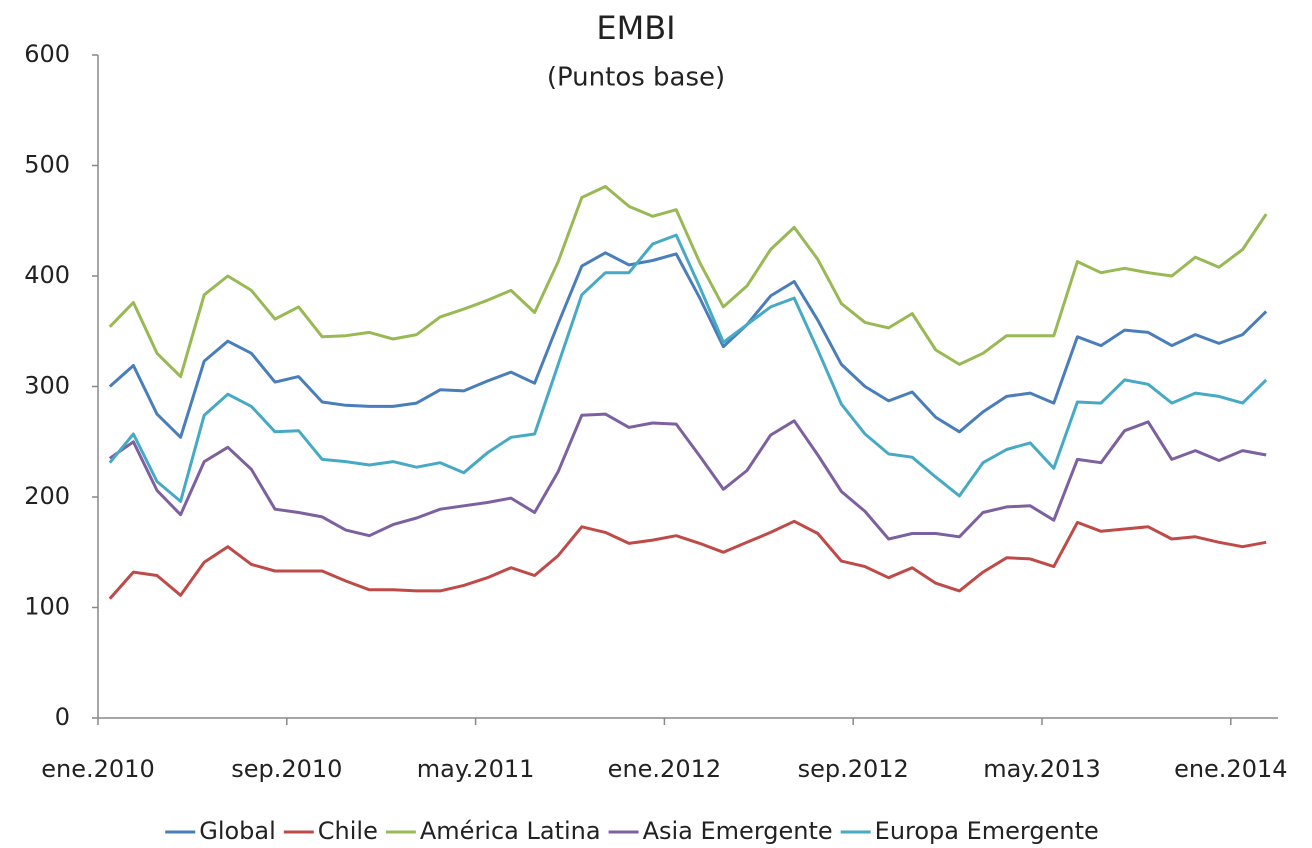  Describe the element at coordinates (1230, 769) in the screenshot. I see `x-tick-label: ene.2014` at that location.